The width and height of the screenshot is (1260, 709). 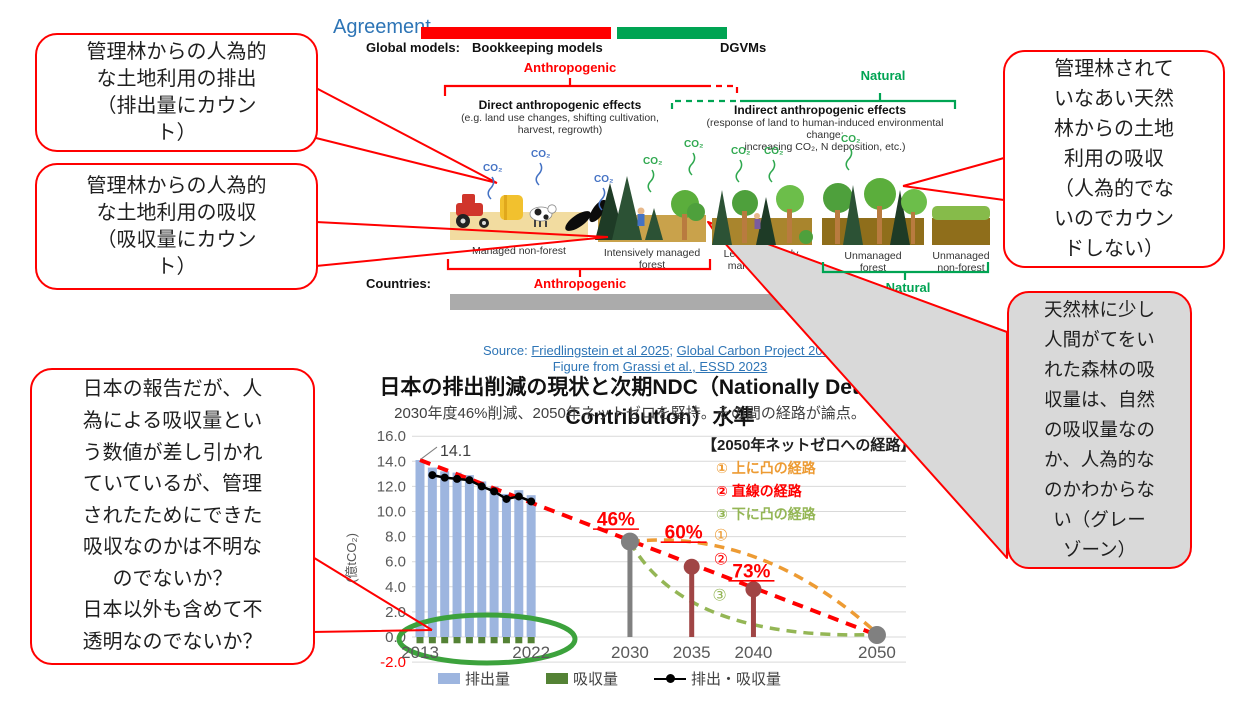 What do you see at coordinates (743, 47) in the screenshot?
I see `dgvms-label: DGVMs` at bounding box center [743, 47].